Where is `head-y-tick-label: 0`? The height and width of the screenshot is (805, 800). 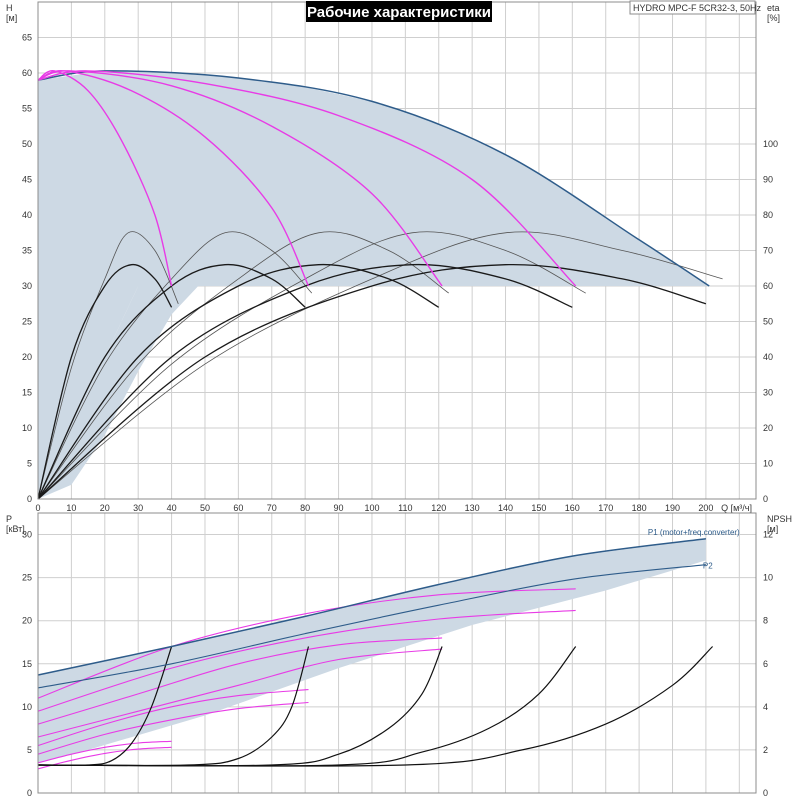
head-y-tick-label: 0 is located at coordinates (29, 499).